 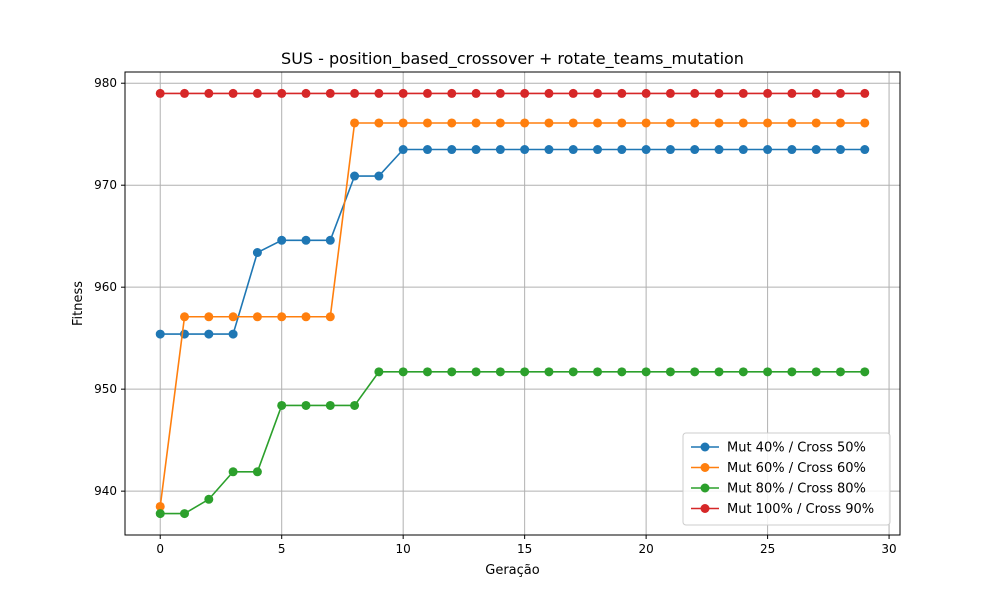 What do you see at coordinates (786, 479) in the screenshot?
I see `legend-box` at bounding box center [786, 479].